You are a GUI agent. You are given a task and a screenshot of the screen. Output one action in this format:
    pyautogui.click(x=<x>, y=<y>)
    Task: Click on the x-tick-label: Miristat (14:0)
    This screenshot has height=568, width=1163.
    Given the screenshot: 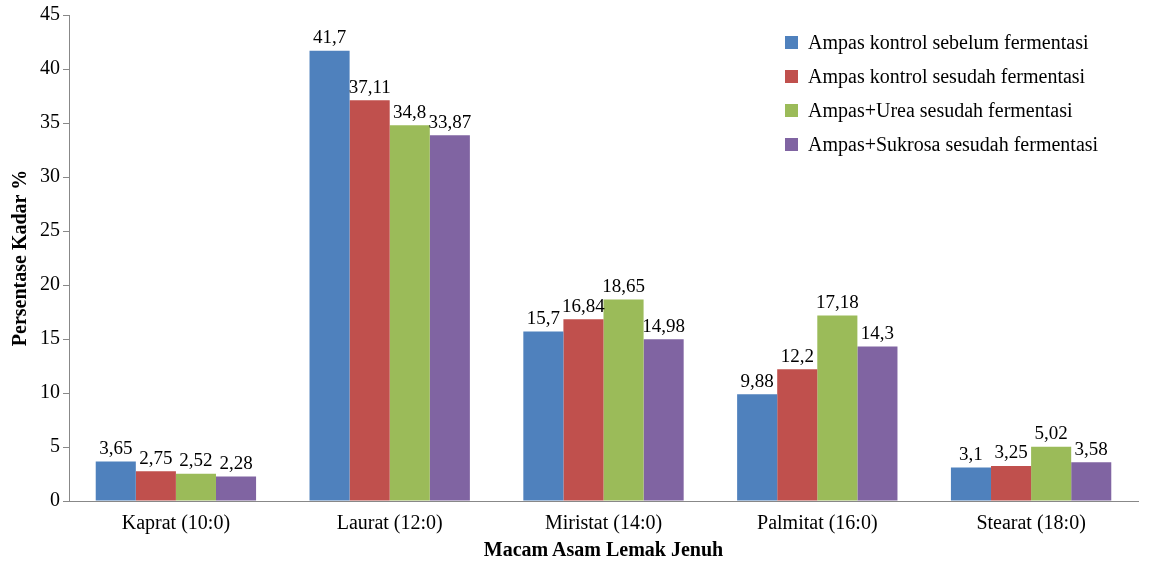 What is the action you would take?
    pyautogui.click(x=603, y=523)
    